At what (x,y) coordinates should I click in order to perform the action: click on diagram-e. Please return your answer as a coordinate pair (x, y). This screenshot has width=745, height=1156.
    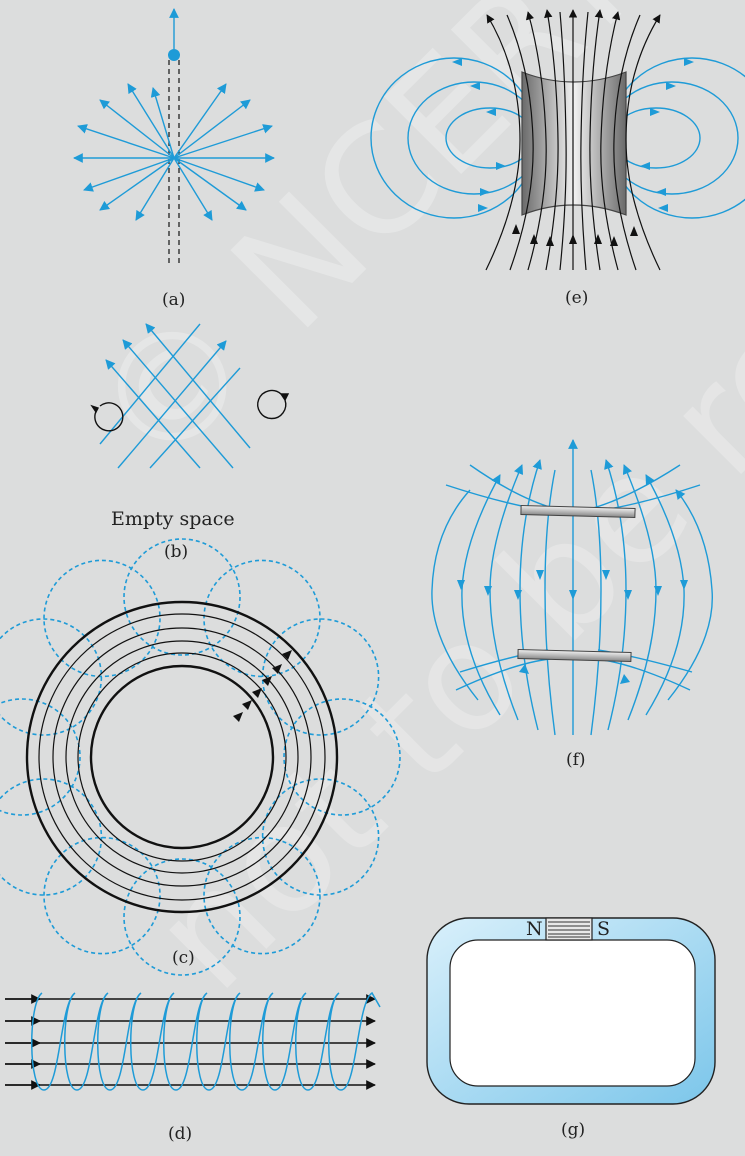
    Looking at the image, I should click on (557, 140).